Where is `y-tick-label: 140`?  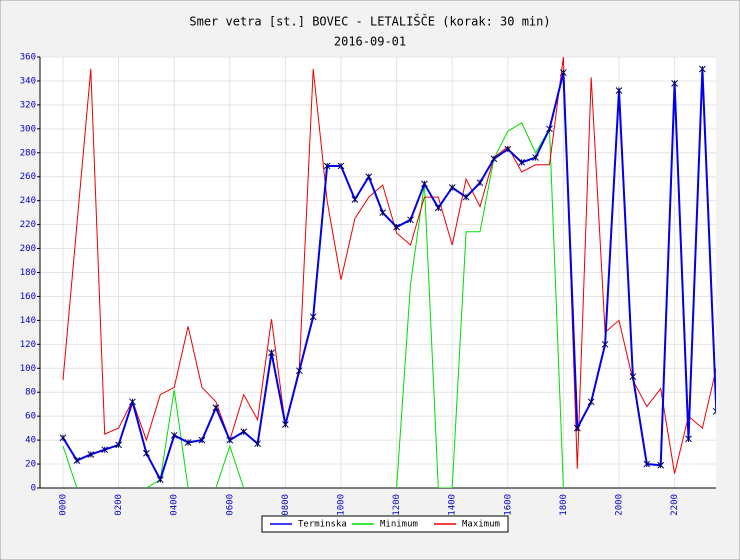
y-tick-label: 140 is located at coordinates (28, 321).